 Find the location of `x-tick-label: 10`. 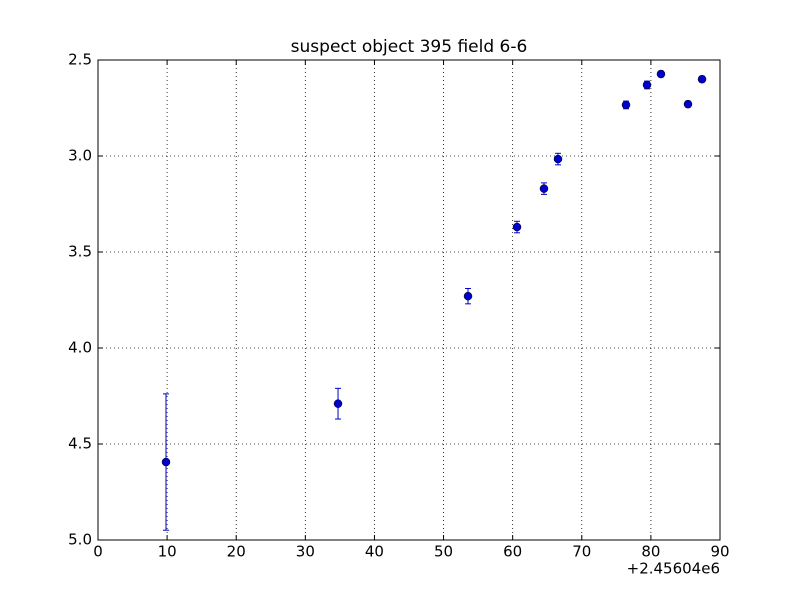

x-tick-label: 10 is located at coordinates (167, 552).